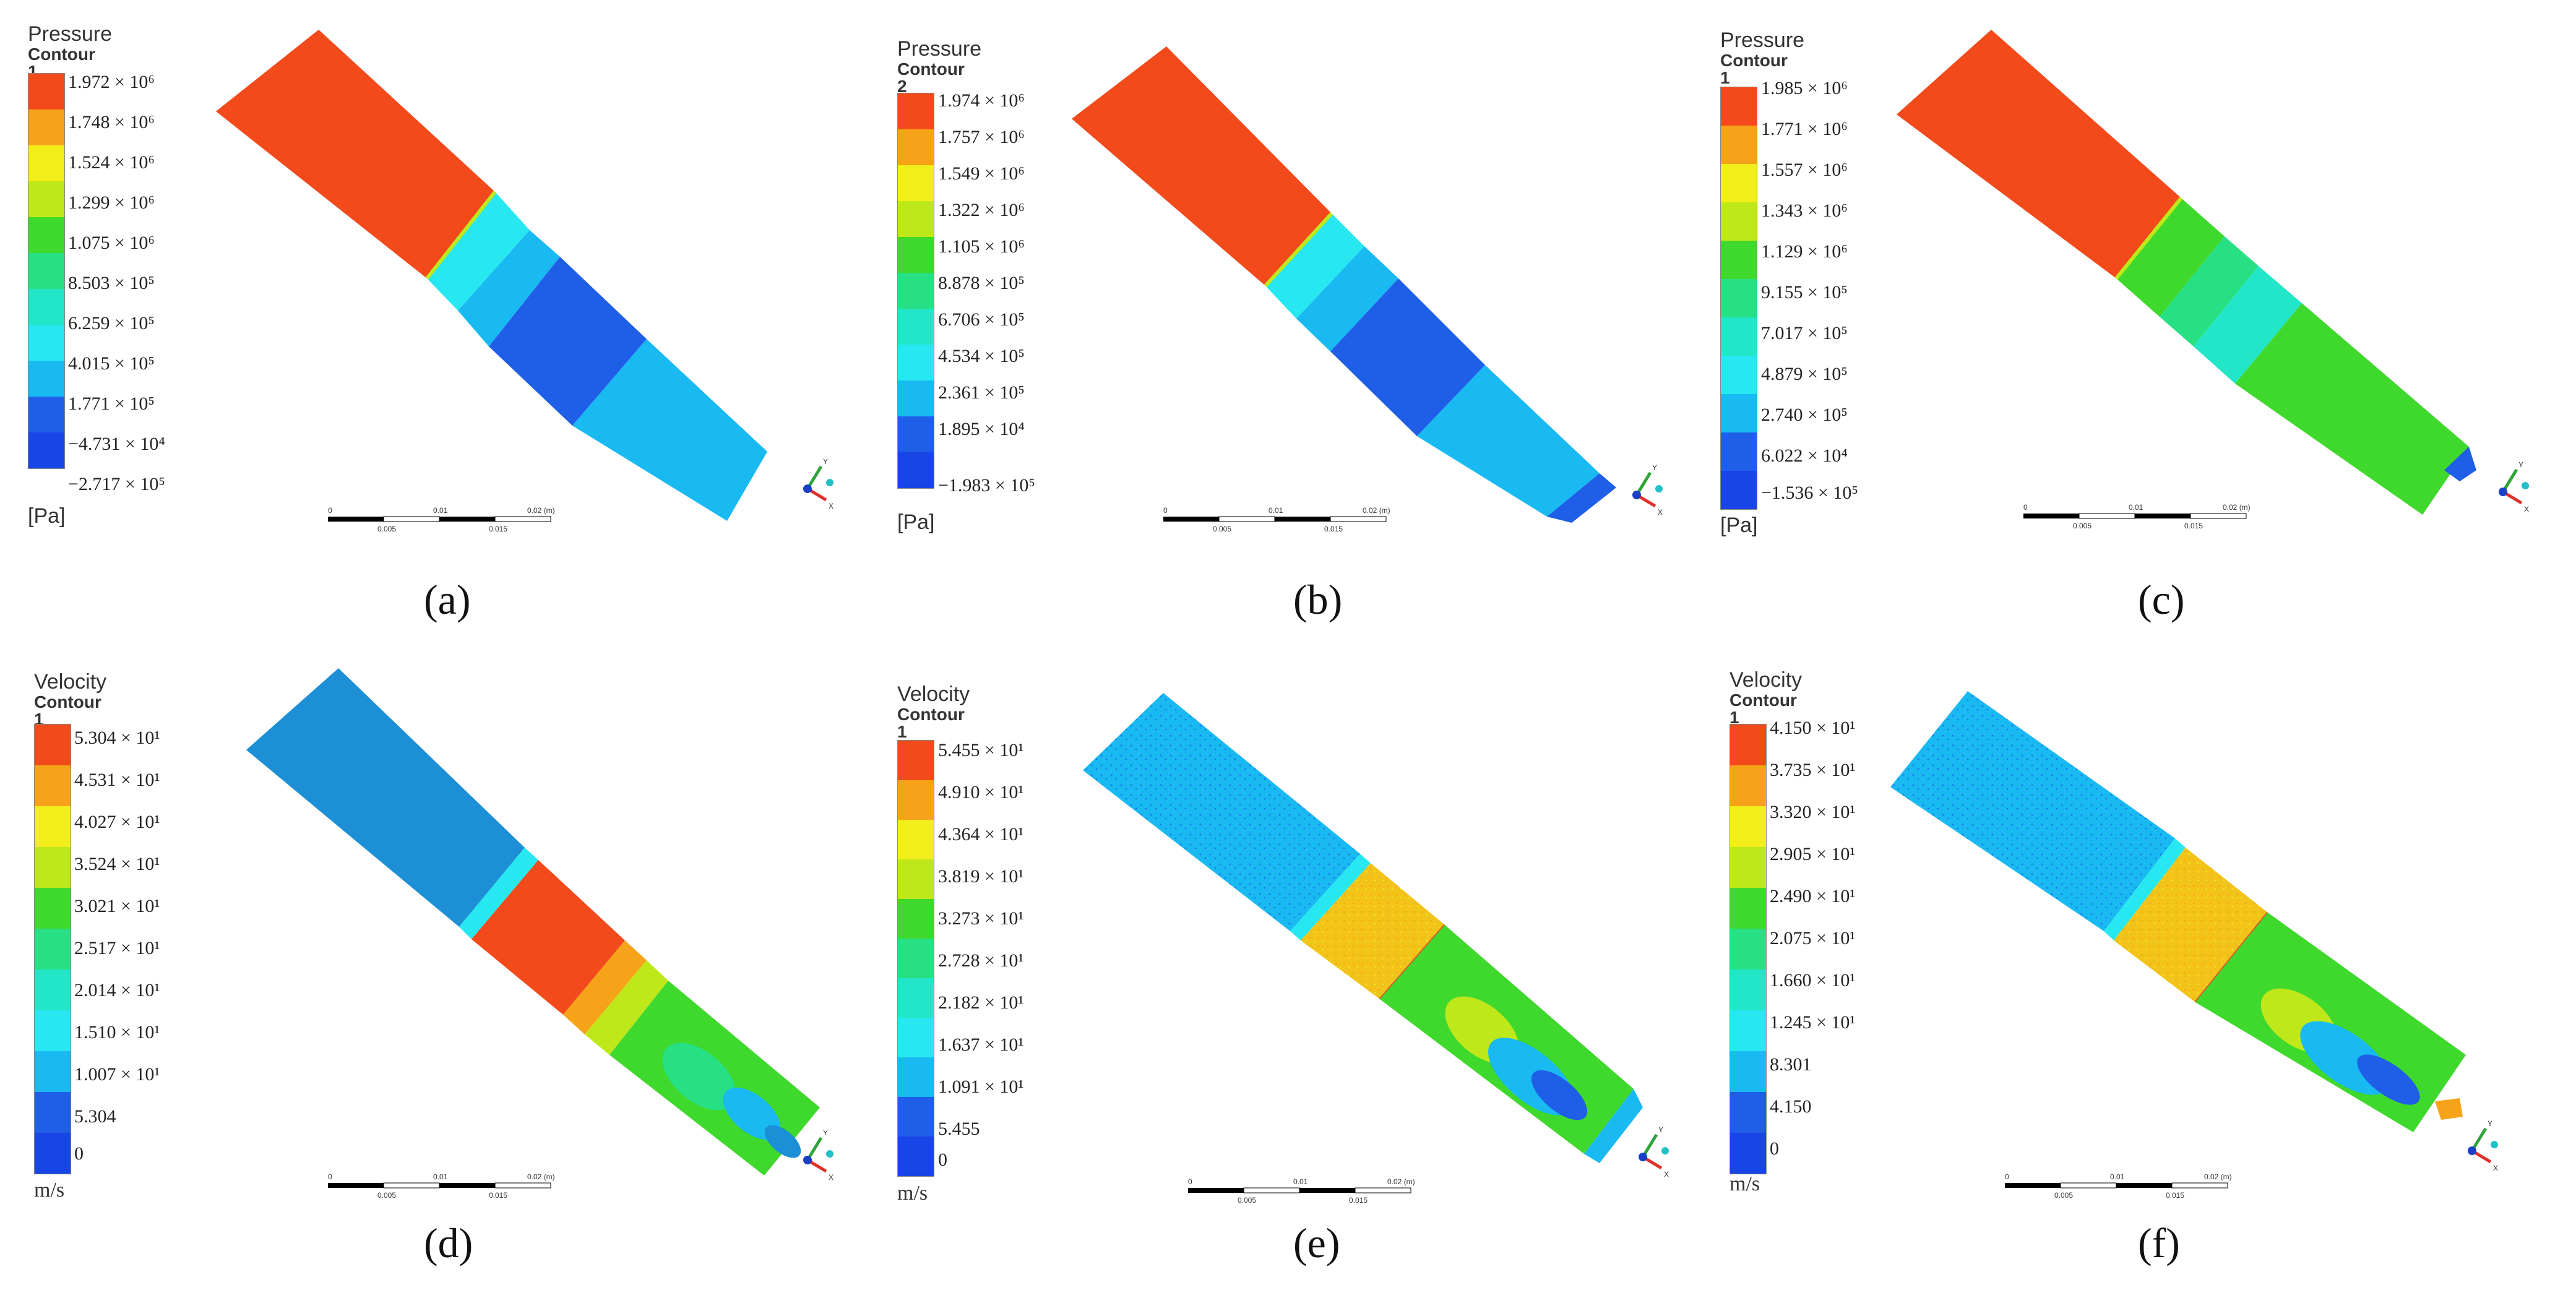  I want to click on legend-level: 1.322 × 10⁶, so click(981, 210).